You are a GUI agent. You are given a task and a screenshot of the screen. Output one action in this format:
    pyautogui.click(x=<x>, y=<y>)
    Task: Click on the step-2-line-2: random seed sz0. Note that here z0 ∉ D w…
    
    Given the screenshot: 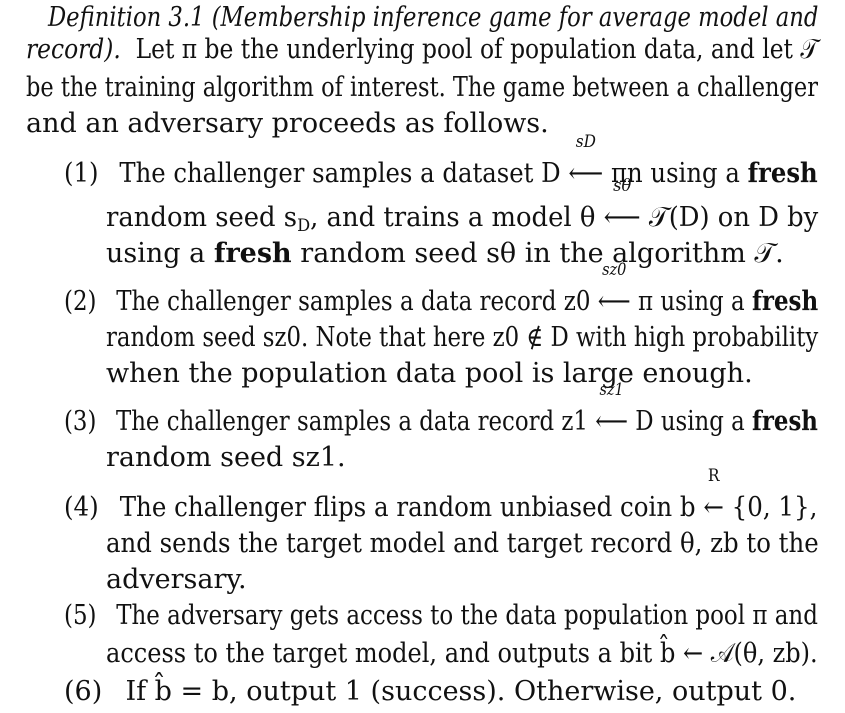 What is the action you would take?
    pyautogui.click(x=462, y=338)
    